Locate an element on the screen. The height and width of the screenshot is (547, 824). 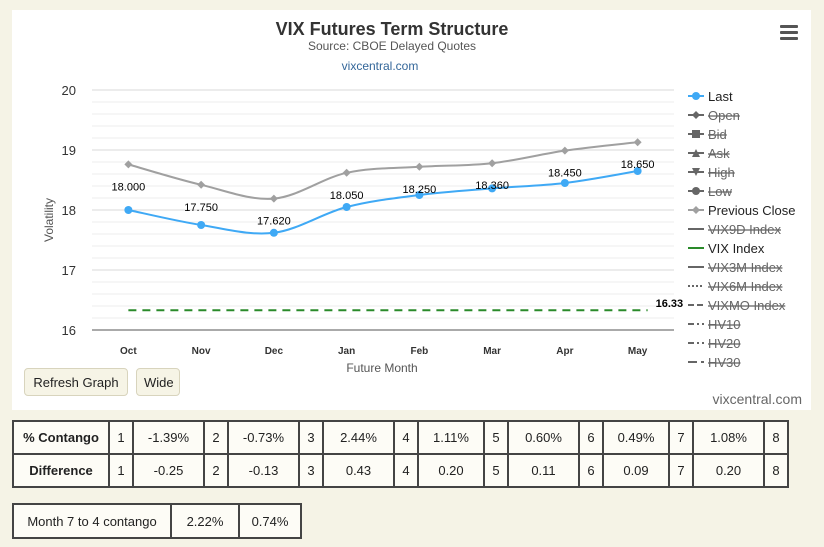
hamburger-menu-icon is located at coordinates (789, 33).